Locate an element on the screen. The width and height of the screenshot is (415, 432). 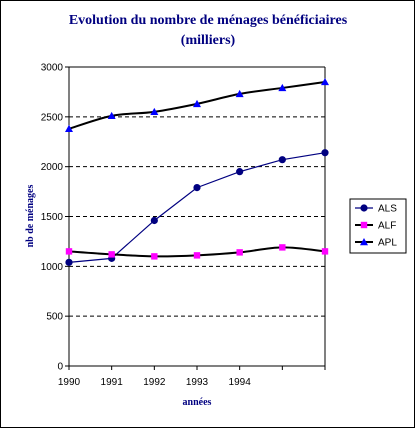
y-tick-label: 2500 is located at coordinates (52, 117).